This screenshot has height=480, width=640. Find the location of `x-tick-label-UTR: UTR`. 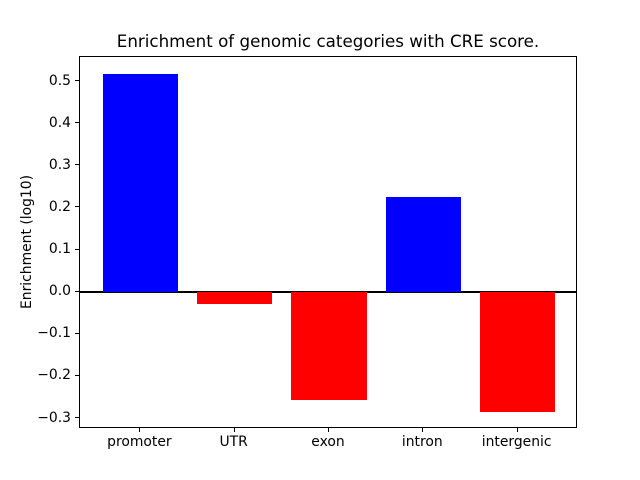

x-tick-label-UTR: UTR is located at coordinates (233, 442).